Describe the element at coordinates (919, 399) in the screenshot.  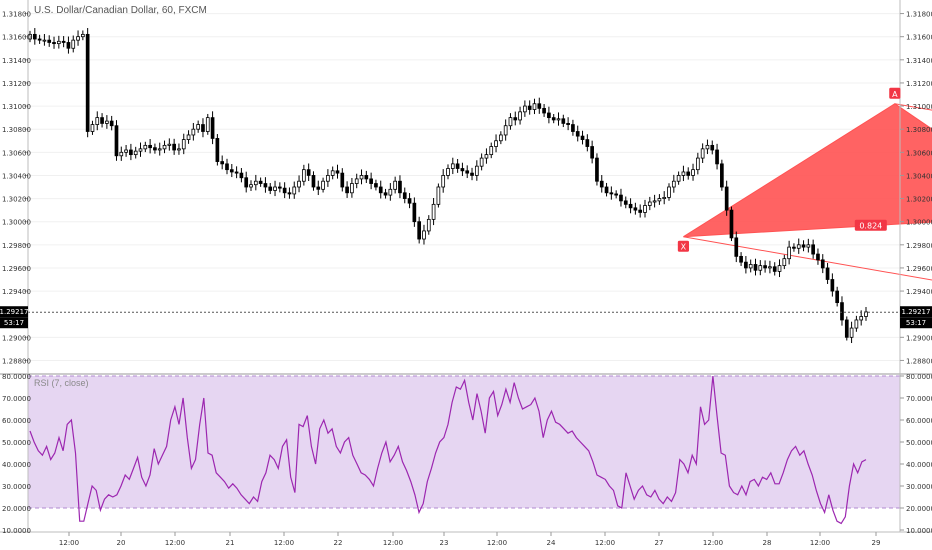
I see `rsi-tick-label-right: 70.0000` at that location.